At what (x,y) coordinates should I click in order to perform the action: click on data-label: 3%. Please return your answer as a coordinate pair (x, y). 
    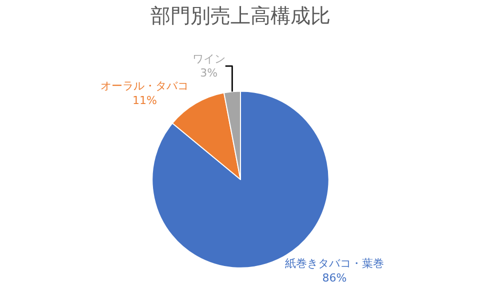
    Looking at the image, I should click on (209, 73).